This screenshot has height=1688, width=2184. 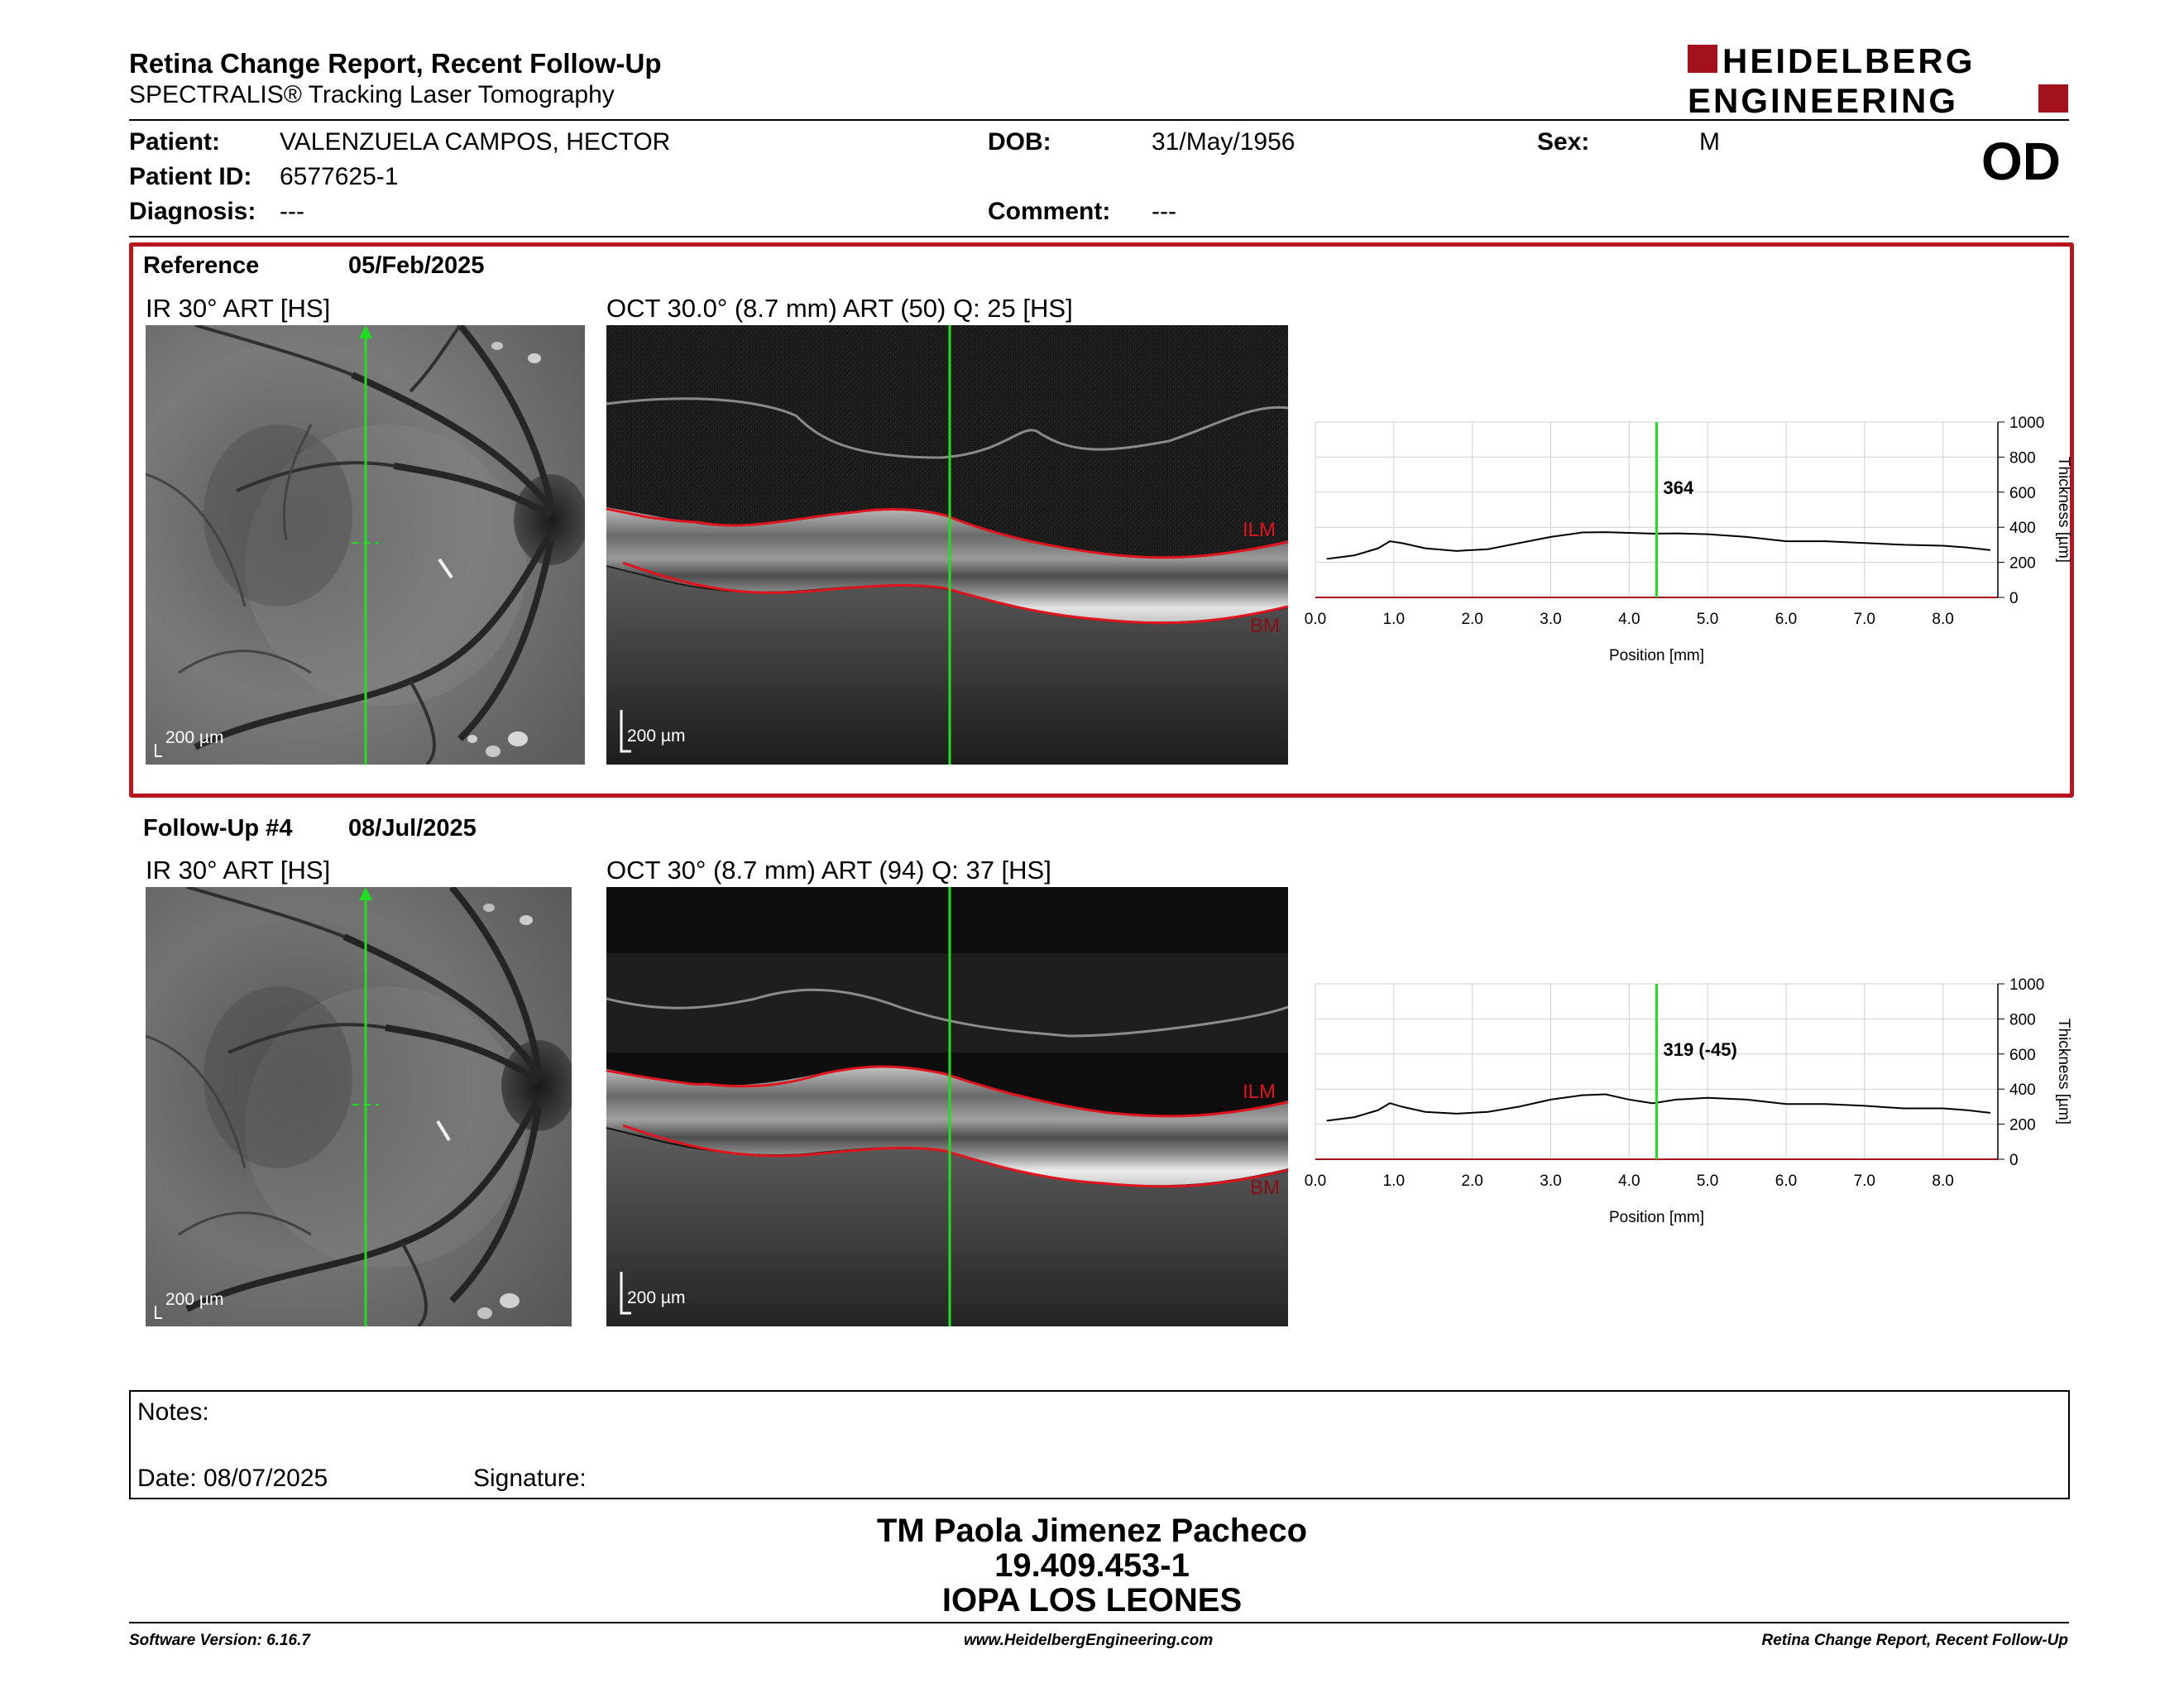 What do you see at coordinates (1099, 1444) in the screenshot?
I see `notes-box: Notes: Date: 08/07/2025 Signature:` at bounding box center [1099, 1444].